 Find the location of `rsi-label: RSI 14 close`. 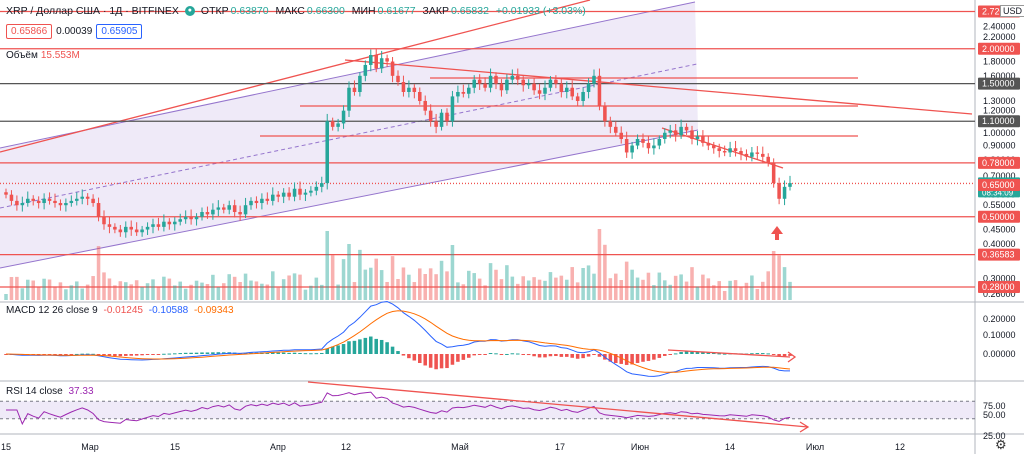

rsi-label: RSI 14 close is located at coordinates (34, 391).